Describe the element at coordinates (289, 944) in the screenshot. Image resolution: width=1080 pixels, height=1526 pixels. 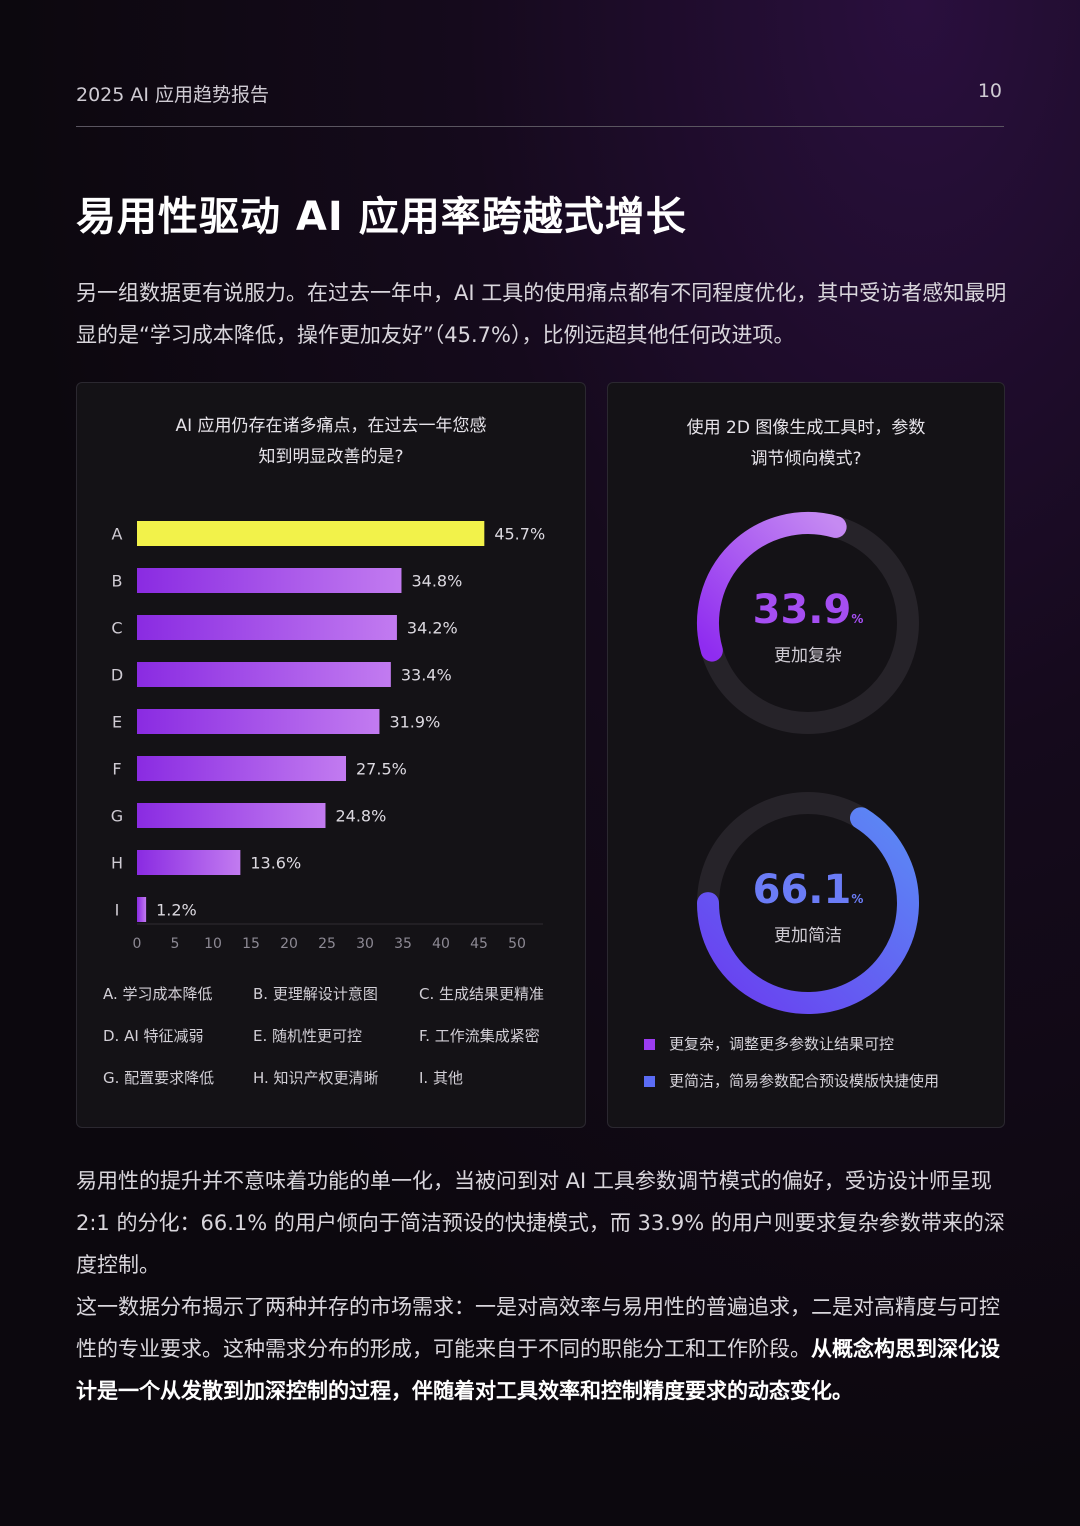
I see `x-tick-label: 20` at that location.